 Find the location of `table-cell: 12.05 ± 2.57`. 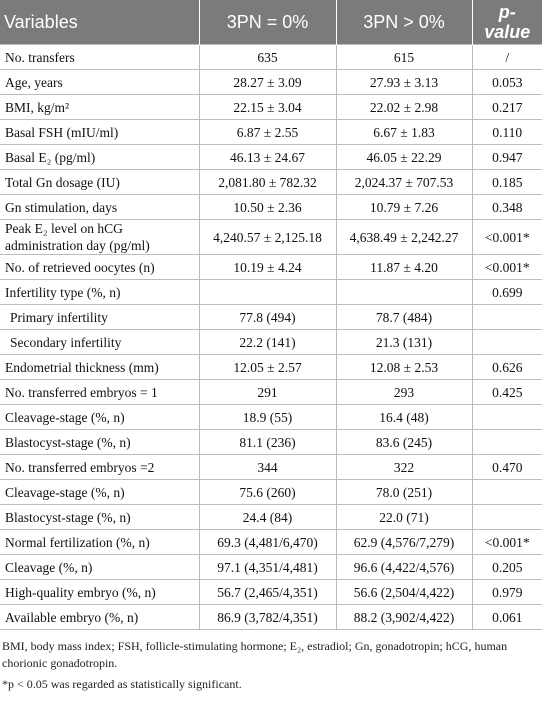

table-cell: 12.05 ± 2.57 is located at coordinates (267, 367).